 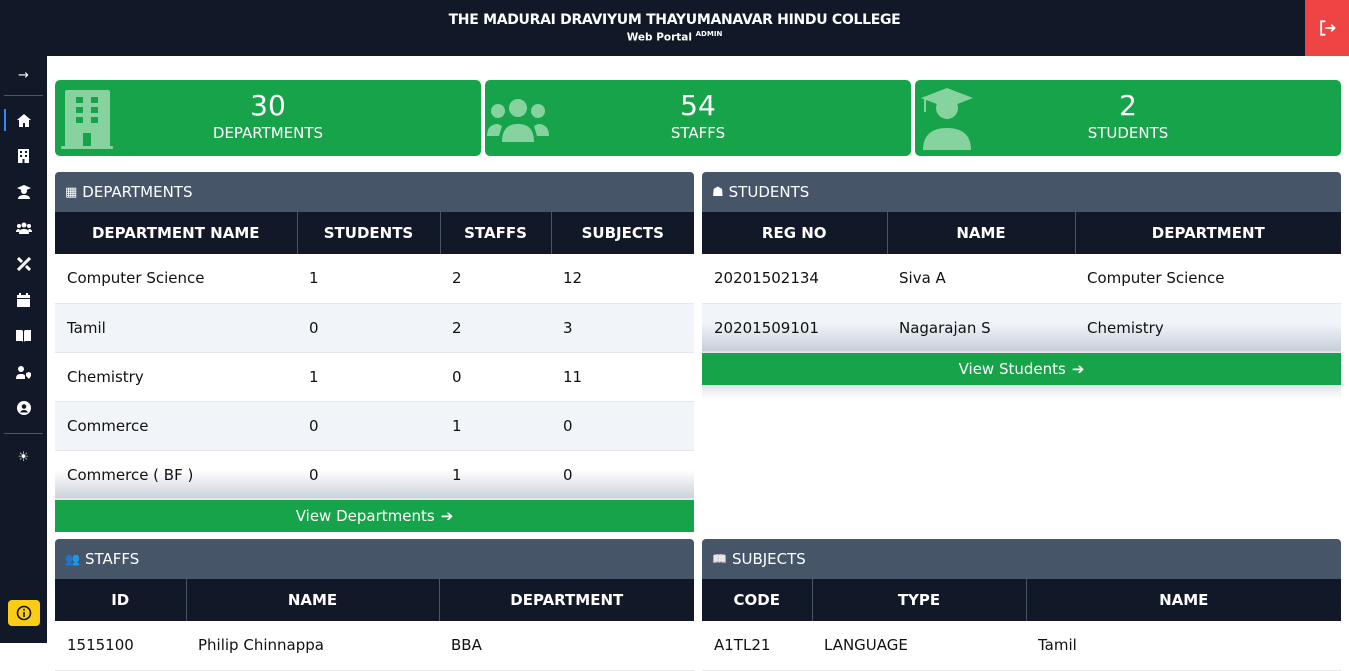 I want to click on info-icon, so click(x=24, y=613).